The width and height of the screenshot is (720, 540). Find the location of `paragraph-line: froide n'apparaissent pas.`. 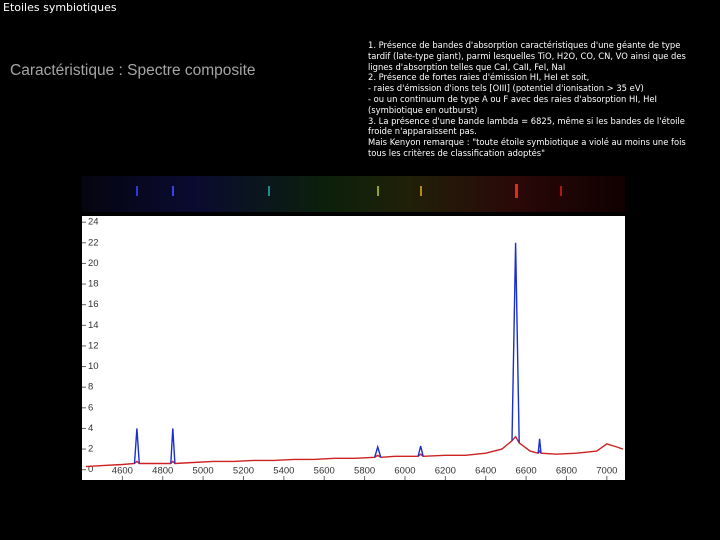

paragraph-line: froide n'apparaissent pas. is located at coordinates (422, 131).